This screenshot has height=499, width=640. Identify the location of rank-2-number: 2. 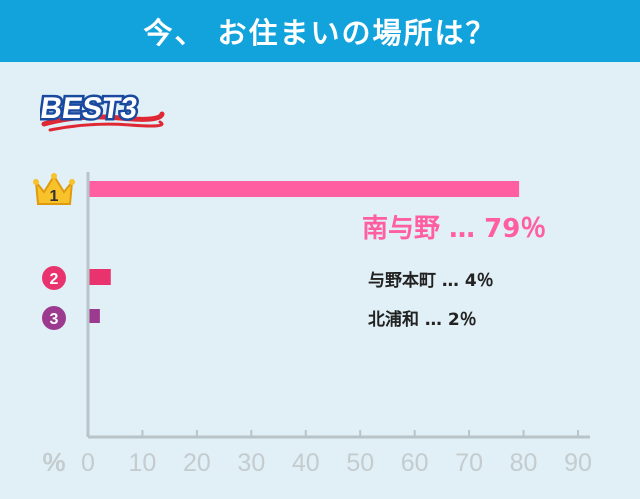
(54, 279).